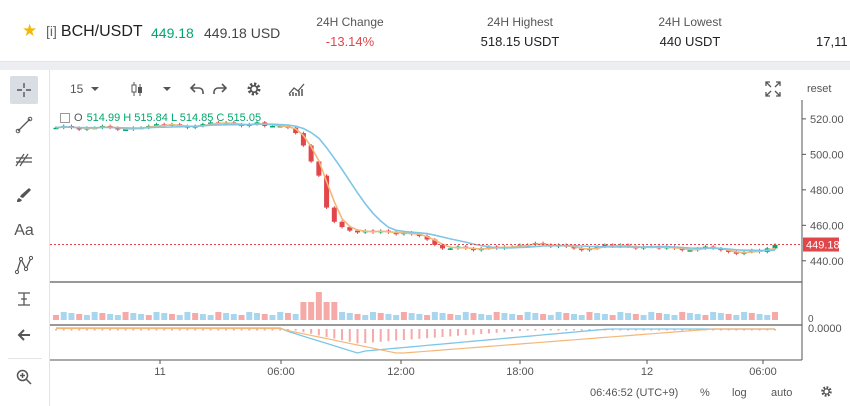 The width and height of the screenshot is (850, 406). I want to click on arrow-left-icon, so click(24, 335).